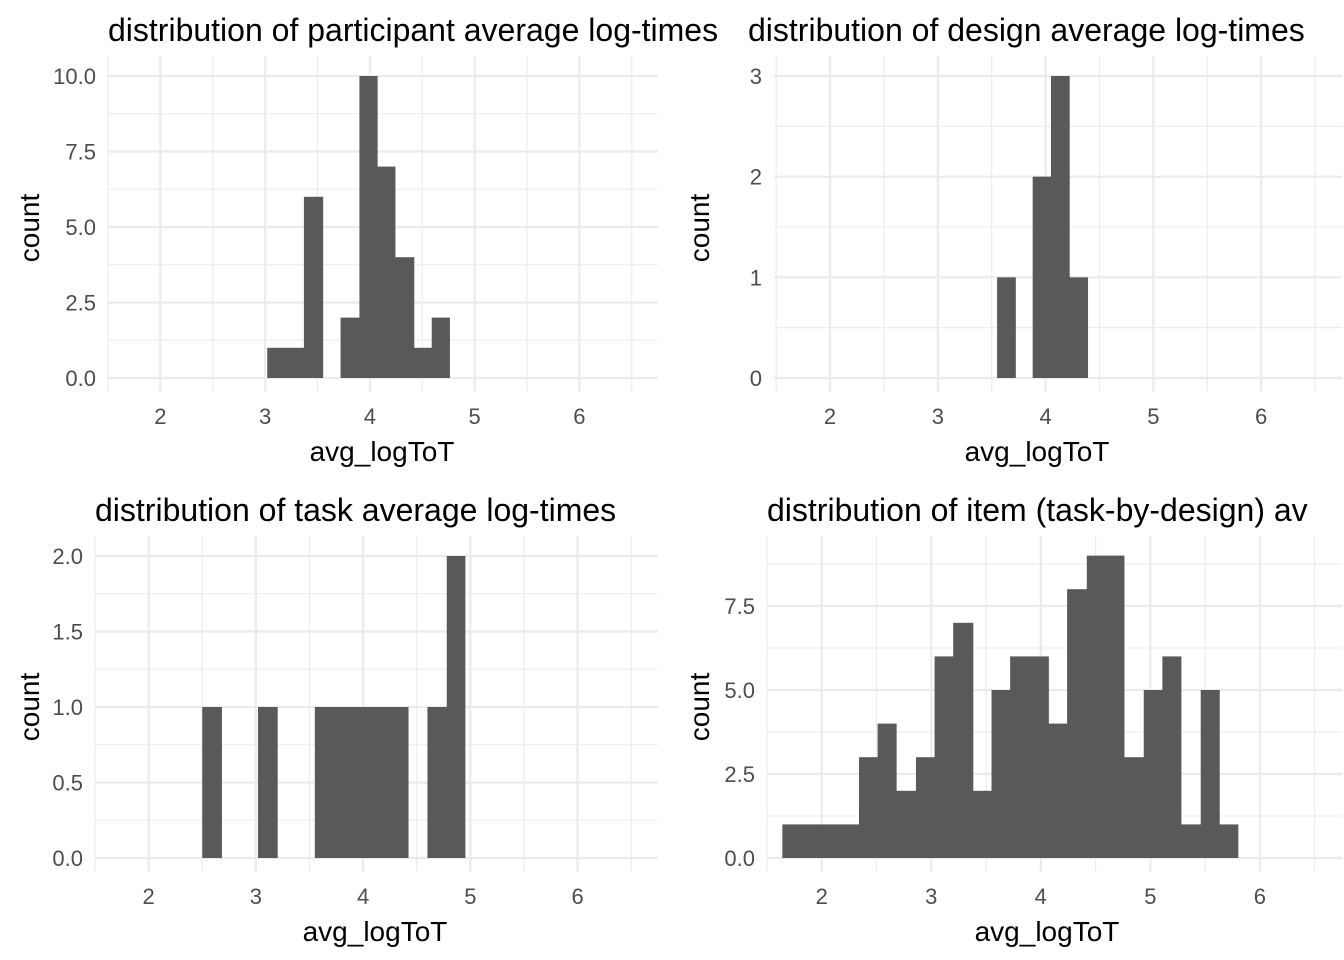 This screenshot has height=960, width=1344. What do you see at coordinates (756, 227) in the screenshot?
I see `y-tick-labels: 0 1 2 3` at bounding box center [756, 227].